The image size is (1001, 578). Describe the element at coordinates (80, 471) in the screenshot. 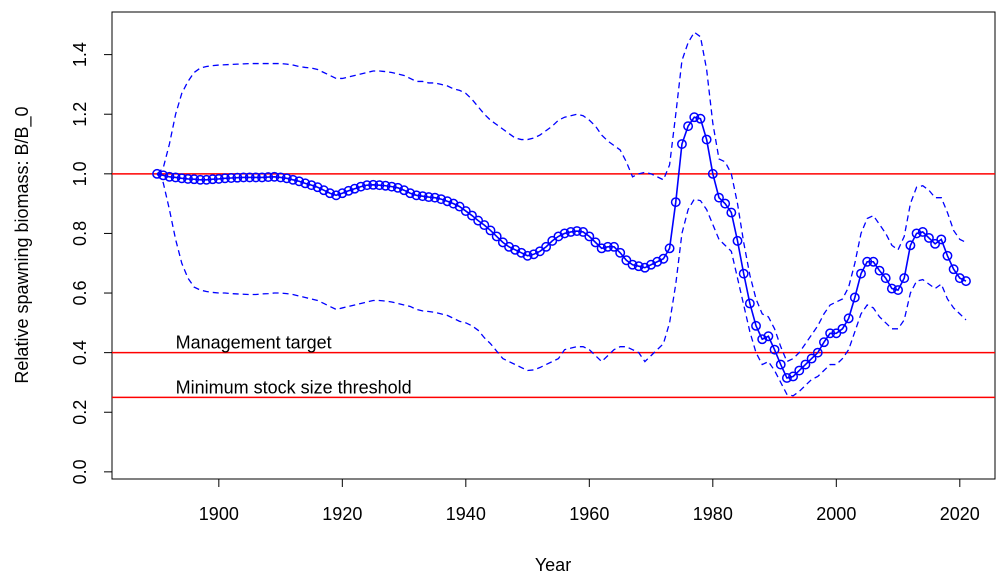

I see `y-tick-label: 0.0` at that location.